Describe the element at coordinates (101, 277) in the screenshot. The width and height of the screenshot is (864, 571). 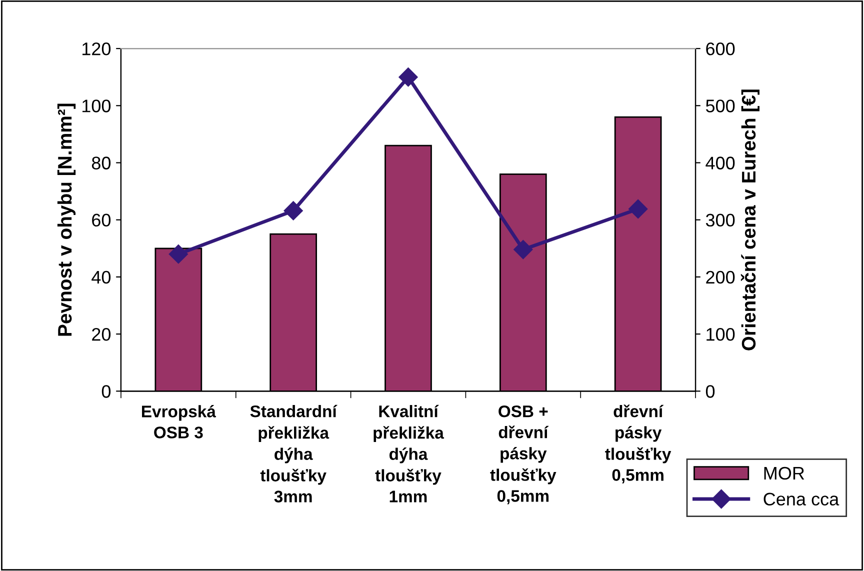
I see `y-tick-label: 40` at that location.